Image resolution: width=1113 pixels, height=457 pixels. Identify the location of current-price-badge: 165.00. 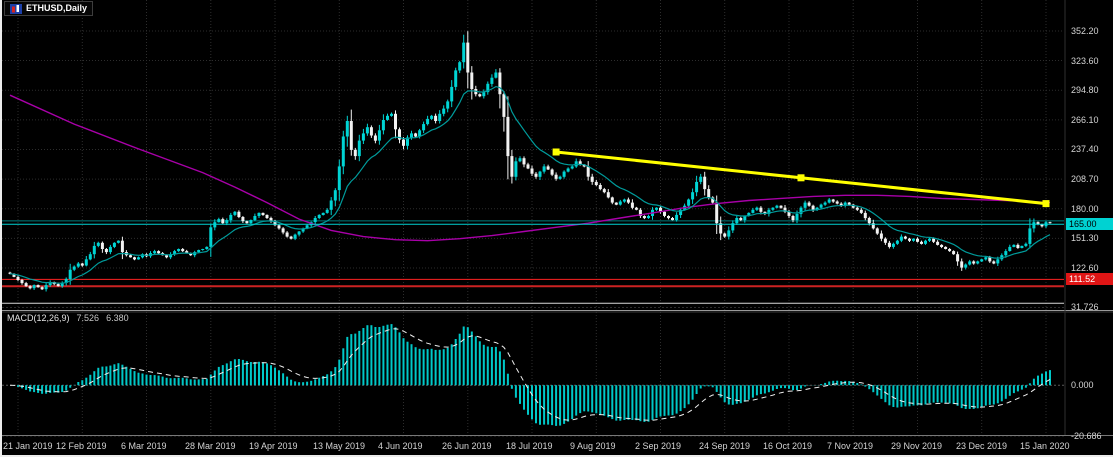
(1089, 224).